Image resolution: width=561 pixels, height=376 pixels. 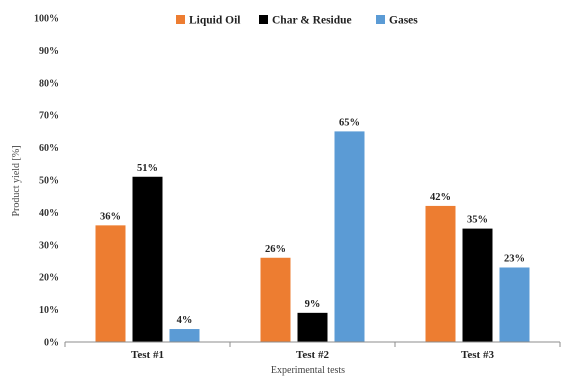 What do you see at coordinates (49, 213) in the screenshot?
I see `y-tick-label: 40%` at bounding box center [49, 213].